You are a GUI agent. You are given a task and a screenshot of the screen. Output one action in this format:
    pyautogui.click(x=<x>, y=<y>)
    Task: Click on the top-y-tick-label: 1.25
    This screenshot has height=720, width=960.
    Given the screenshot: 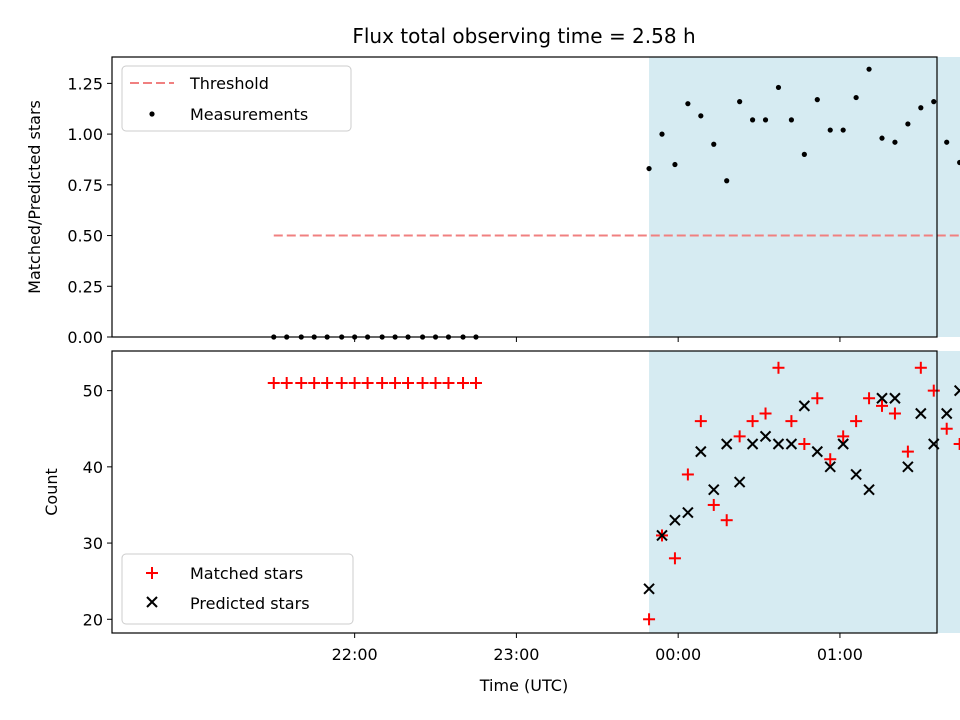 What is the action you would take?
    pyautogui.click(x=85, y=83)
    